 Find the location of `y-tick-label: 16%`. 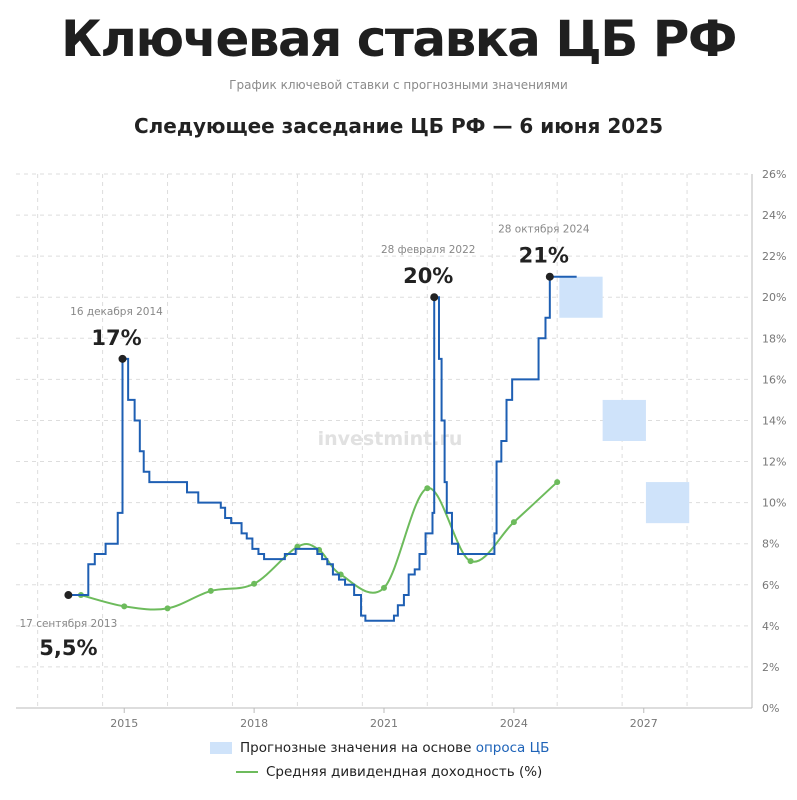

y-tick-label: 16% is located at coordinates (774, 379).